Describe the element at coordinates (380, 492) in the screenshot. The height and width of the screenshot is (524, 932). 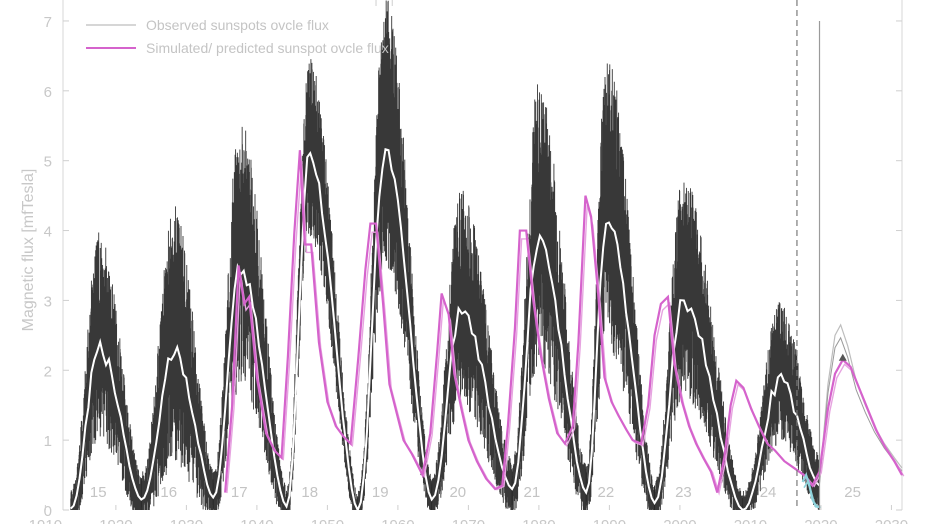
I see `cycle-label-19: 19` at that location.